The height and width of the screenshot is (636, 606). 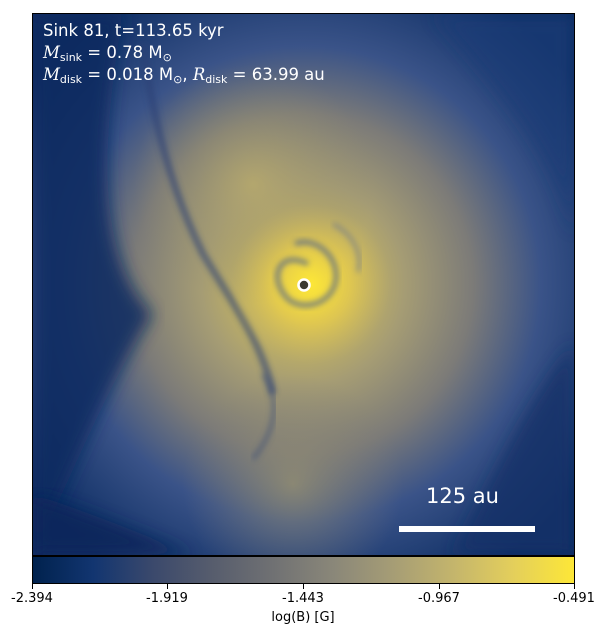 I want to click on scale-bar, so click(x=467, y=529).